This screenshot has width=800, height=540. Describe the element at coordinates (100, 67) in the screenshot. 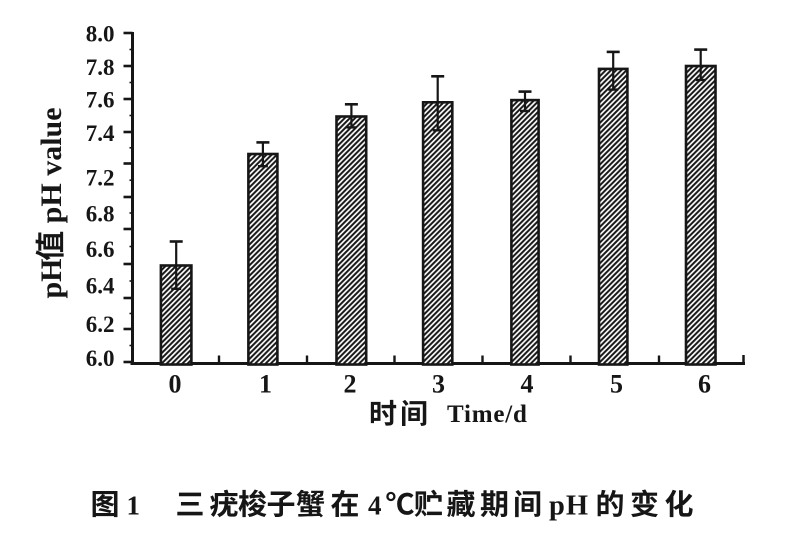

I see `svg-text: 7.8` at that location.